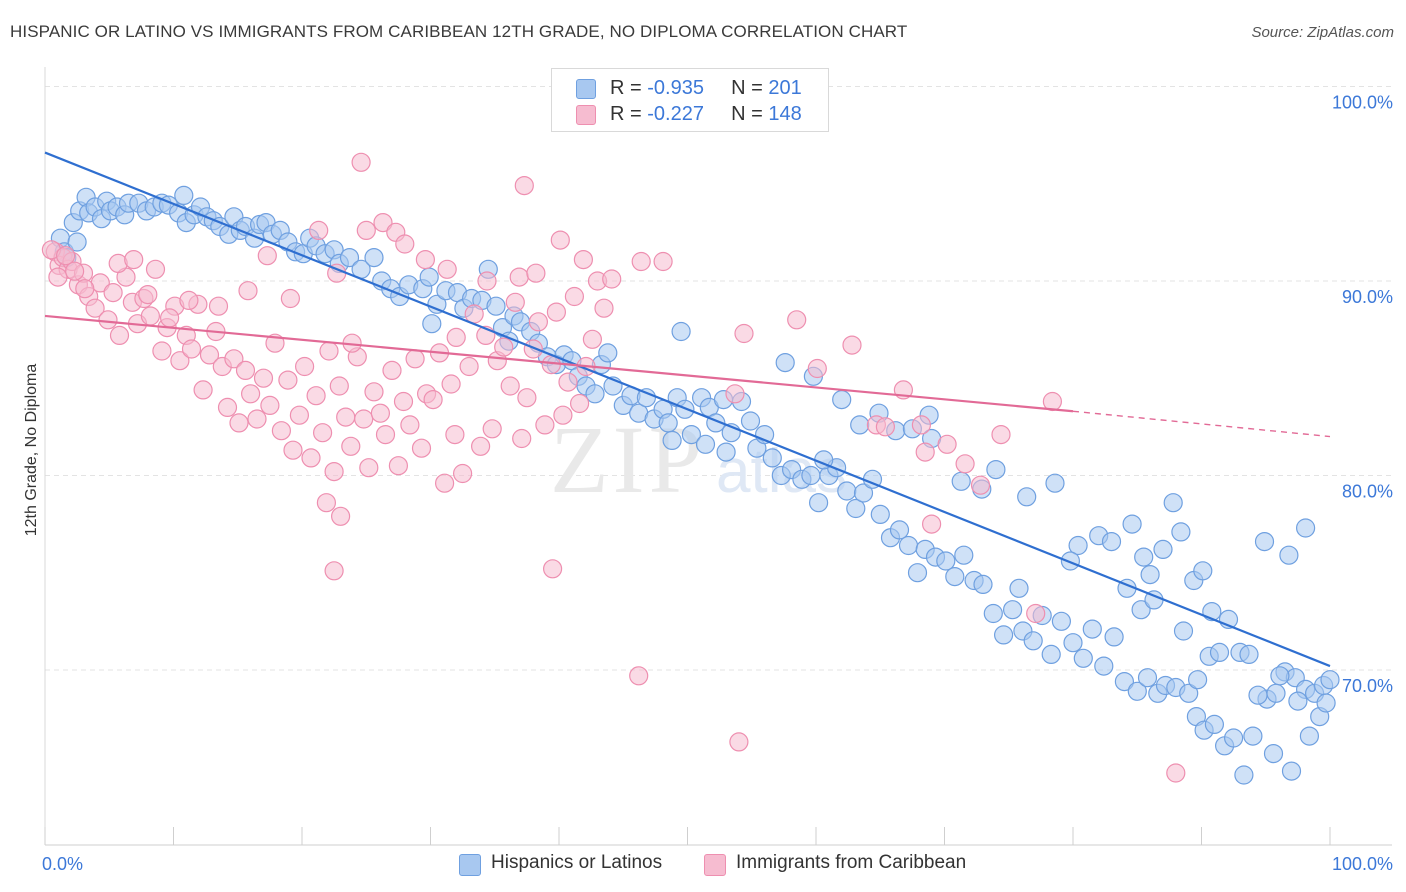 This screenshot has height=892, width=1406. What do you see at coordinates (586, 89) in the screenshot?
I see `legend-swatch-blue` at bounding box center [586, 89].